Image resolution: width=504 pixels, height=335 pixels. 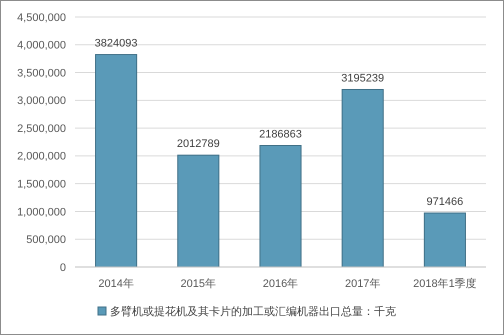 What do you see at coordinates (198, 284) in the screenshot?
I see `x-tick-label: 2015年` at bounding box center [198, 284].